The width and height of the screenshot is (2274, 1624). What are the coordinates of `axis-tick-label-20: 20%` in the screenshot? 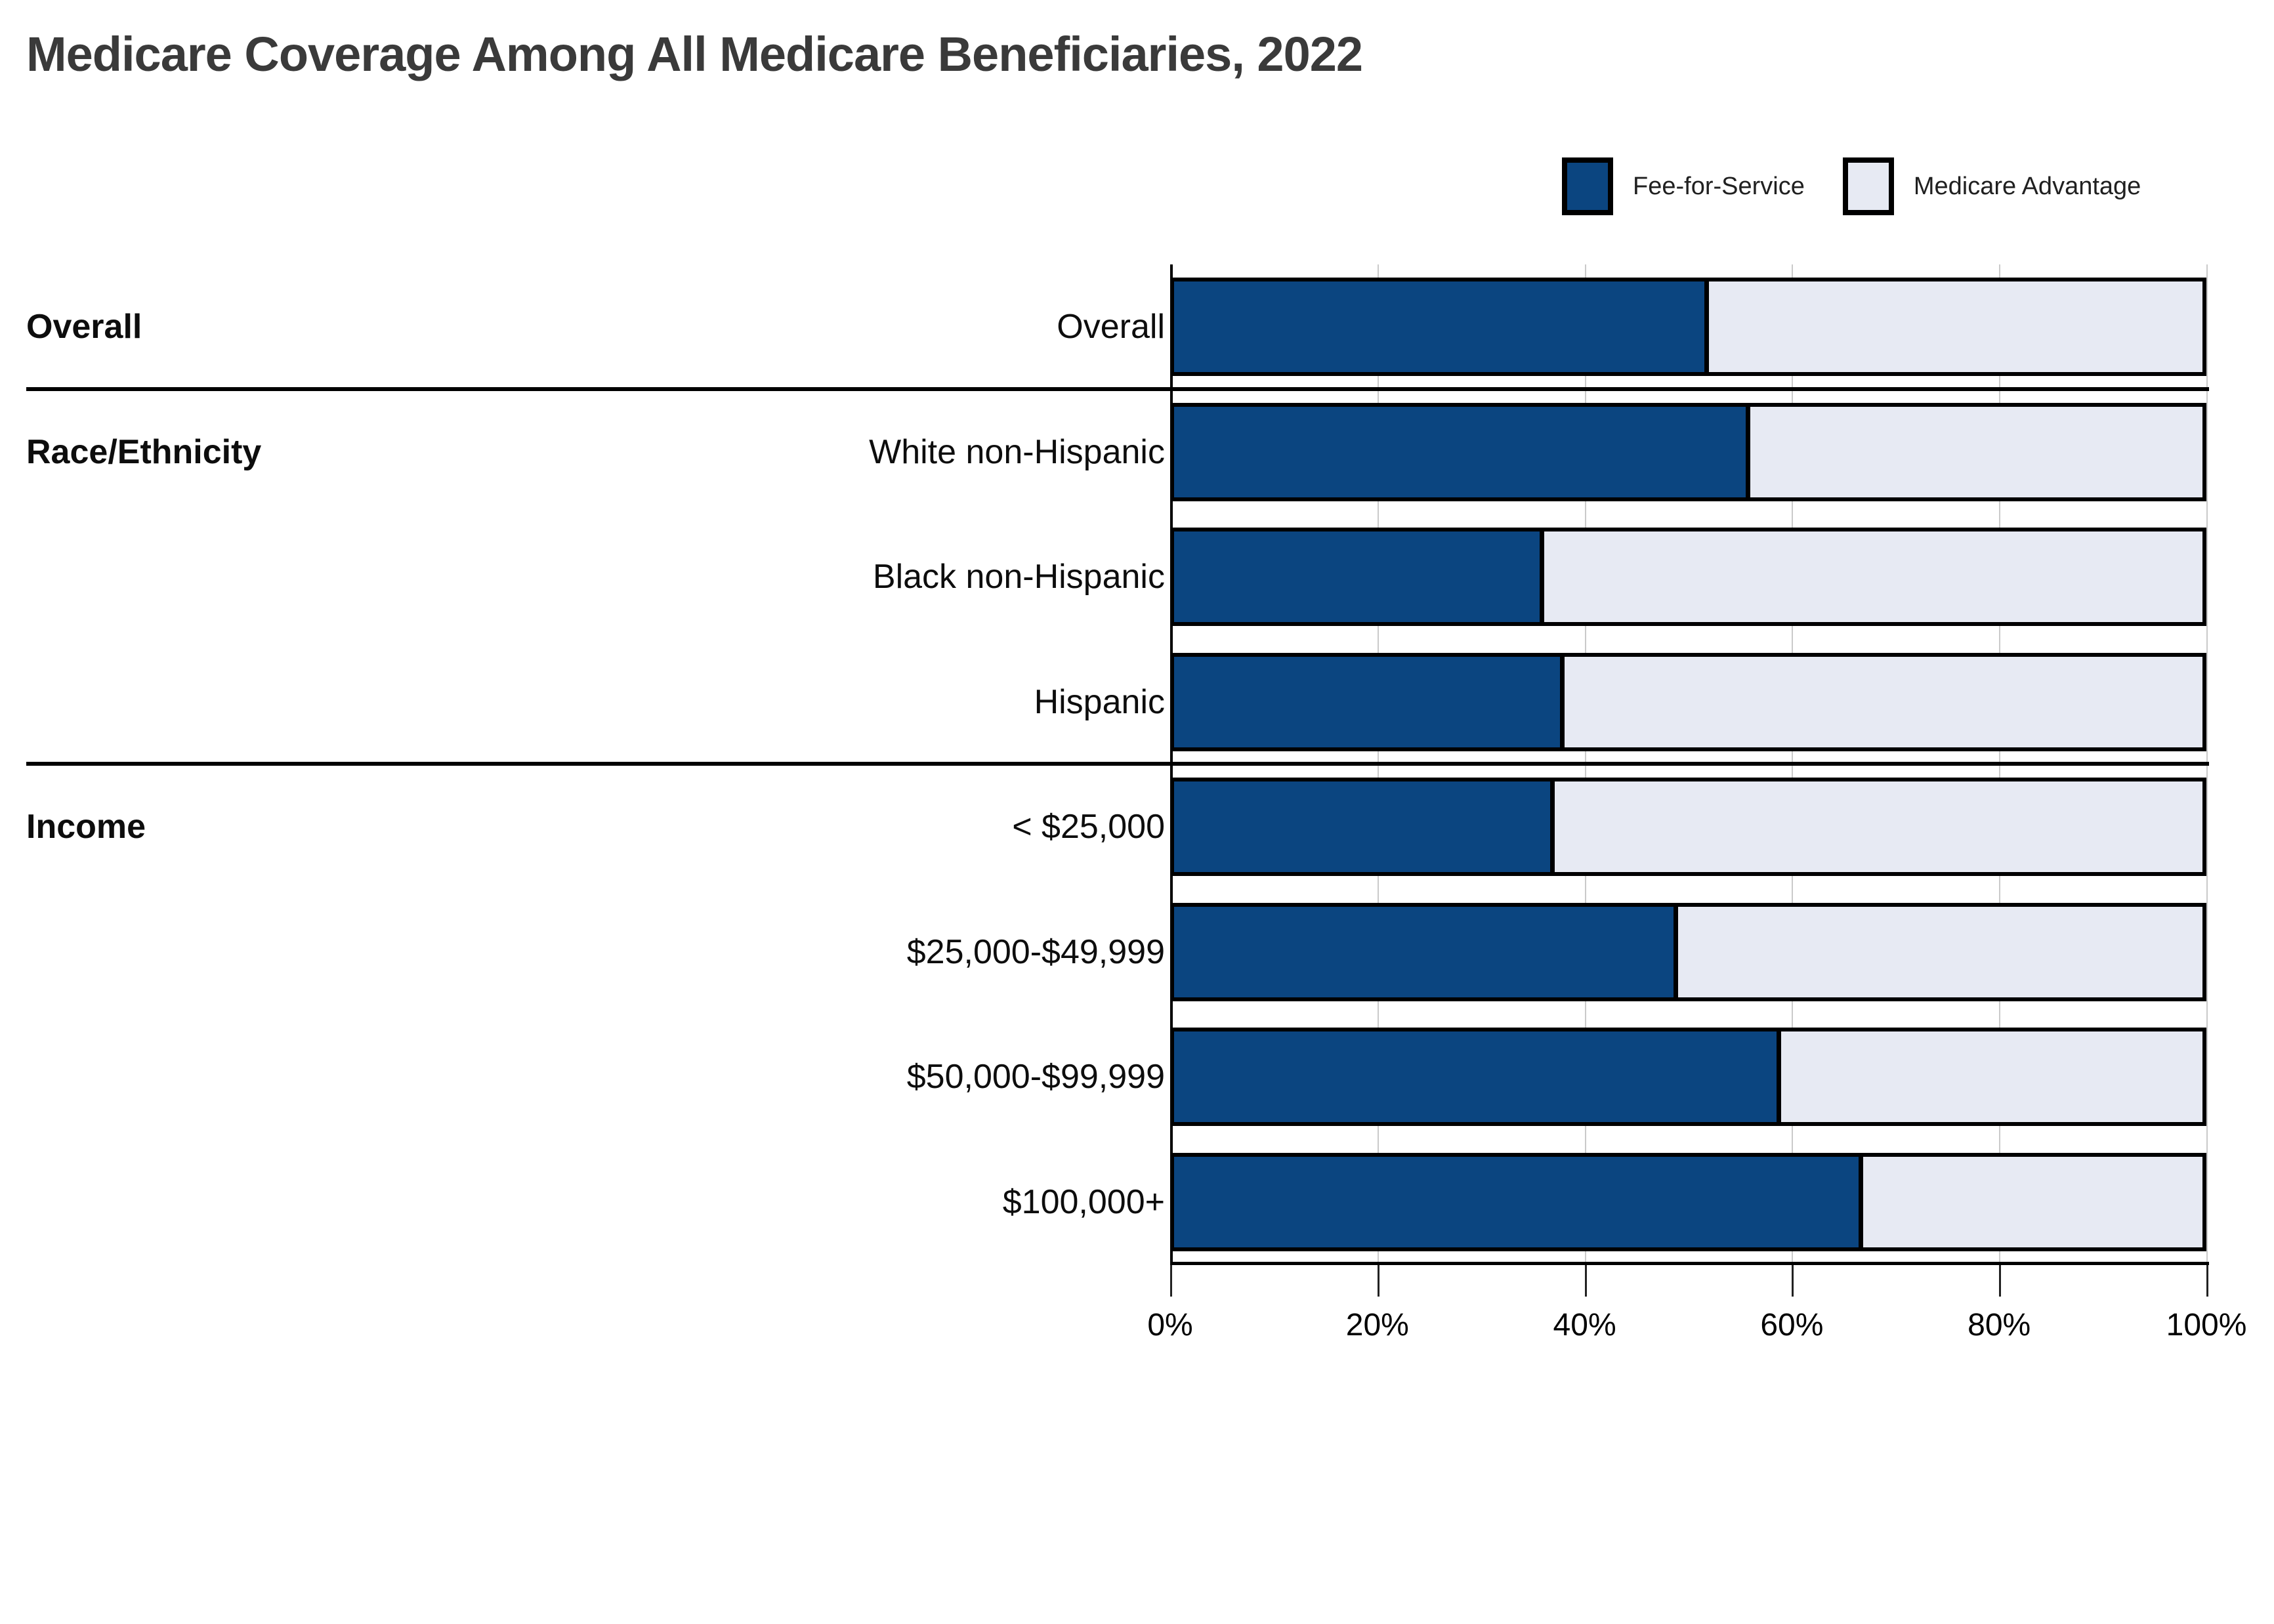 It's located at (1377, 1325).